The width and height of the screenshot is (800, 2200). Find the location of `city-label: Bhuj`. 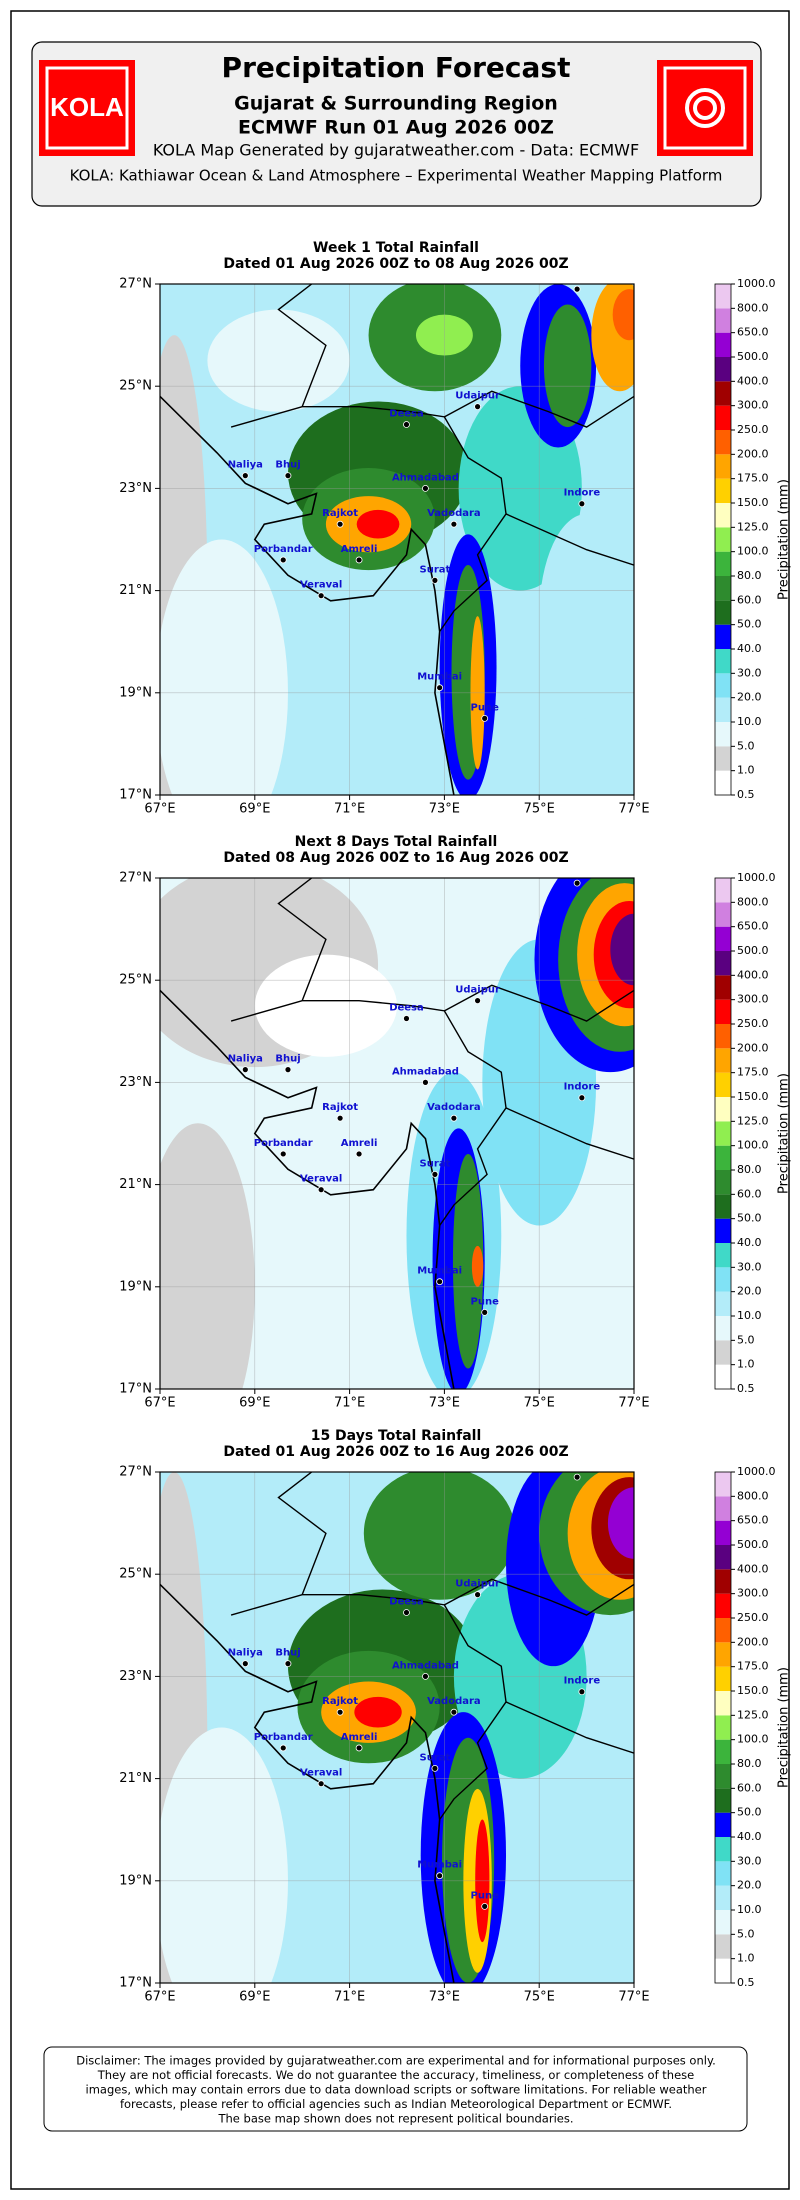

city-label: Bhuj is located at coordinates (287, 465).